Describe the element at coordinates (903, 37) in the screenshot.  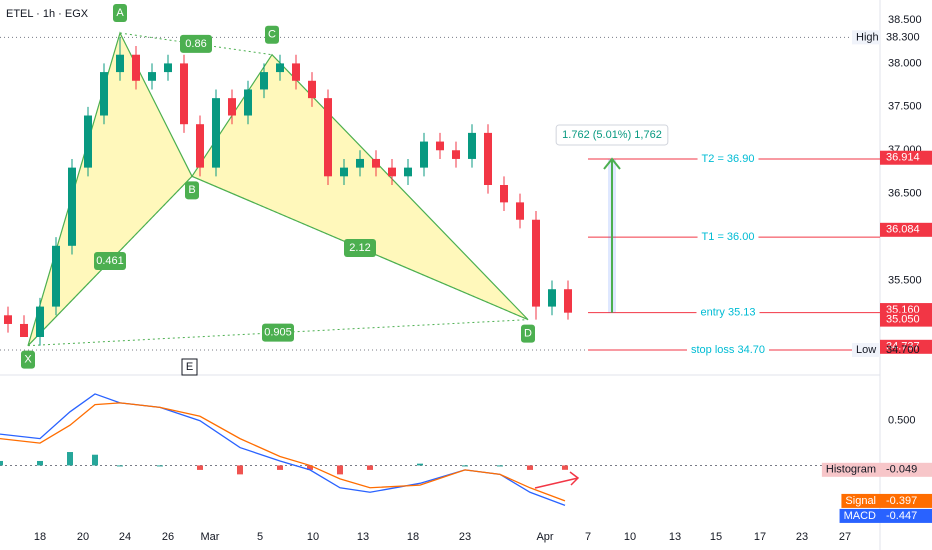
I see `price-tag-label: 38.300` at that location.